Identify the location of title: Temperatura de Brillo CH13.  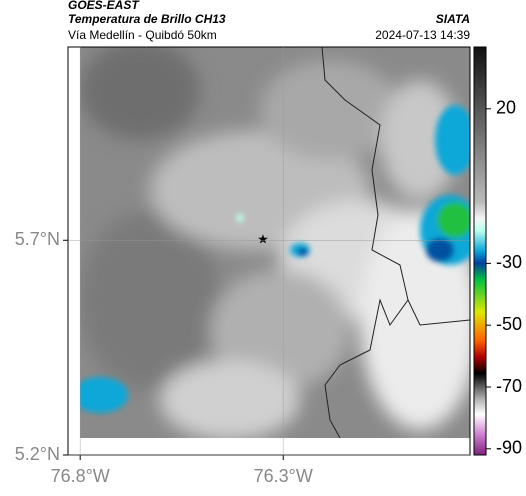
(147, 19).